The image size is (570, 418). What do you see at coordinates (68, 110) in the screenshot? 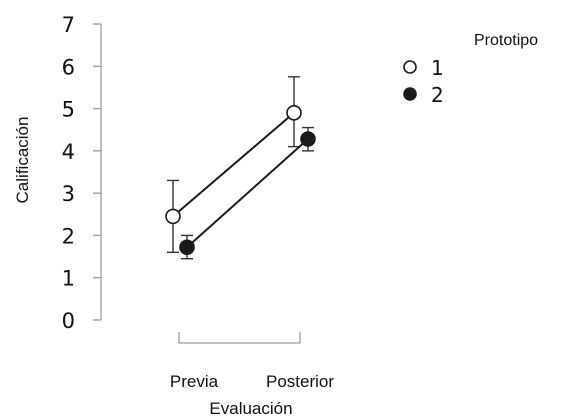
I see `y-tick-label: 5` at bounding box center [68, 110].